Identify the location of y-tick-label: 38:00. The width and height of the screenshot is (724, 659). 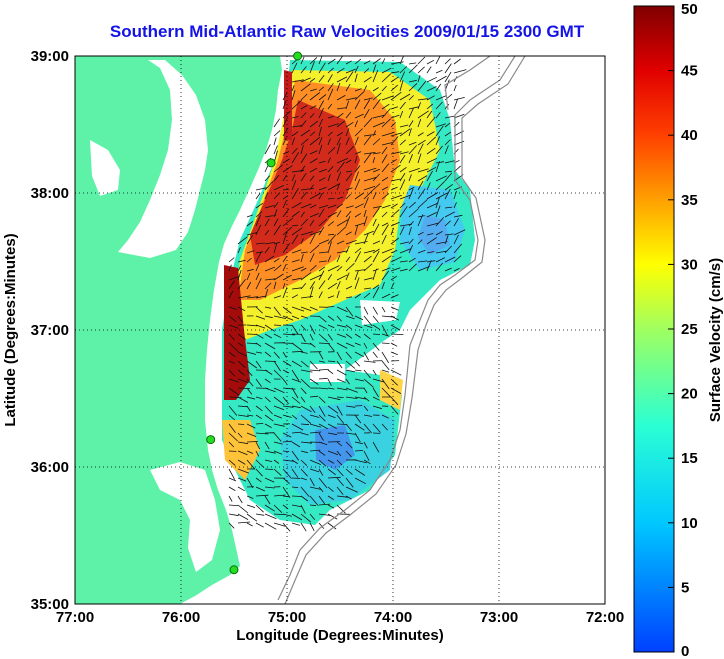
(50, 193).